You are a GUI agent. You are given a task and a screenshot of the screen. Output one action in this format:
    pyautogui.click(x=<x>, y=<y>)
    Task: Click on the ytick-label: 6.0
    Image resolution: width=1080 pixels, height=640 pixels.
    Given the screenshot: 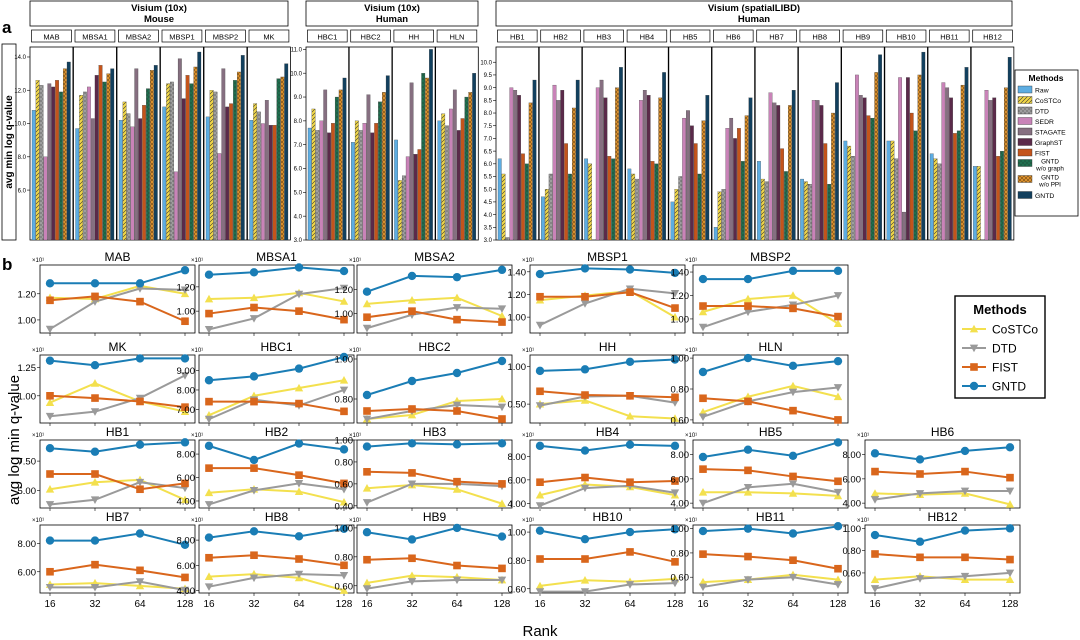 What is the action you would take?
    pyautogui.click(x=488, y=165)
    